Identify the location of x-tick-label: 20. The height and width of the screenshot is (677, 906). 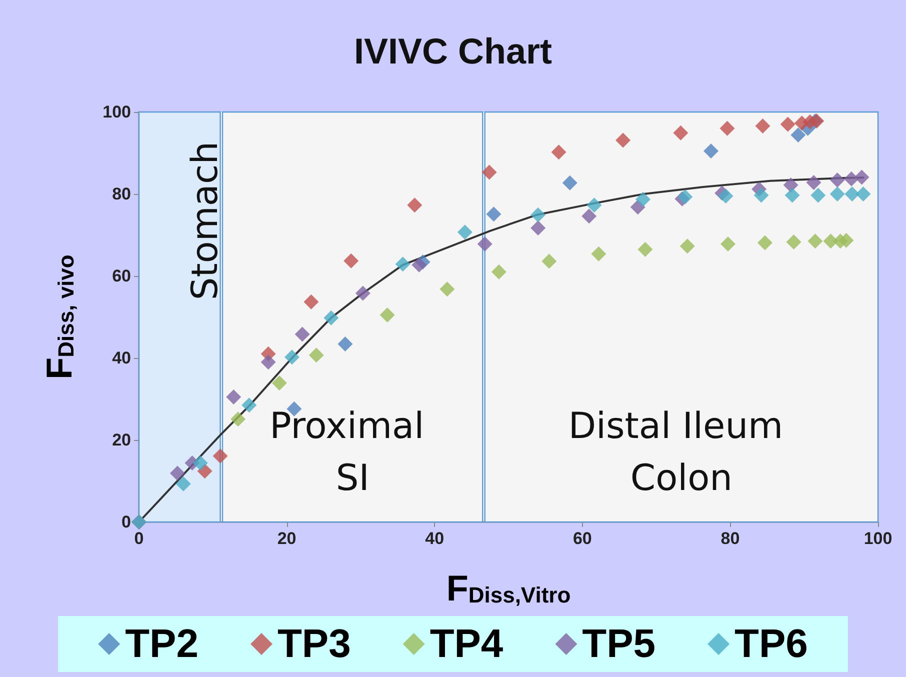
(286, 538).